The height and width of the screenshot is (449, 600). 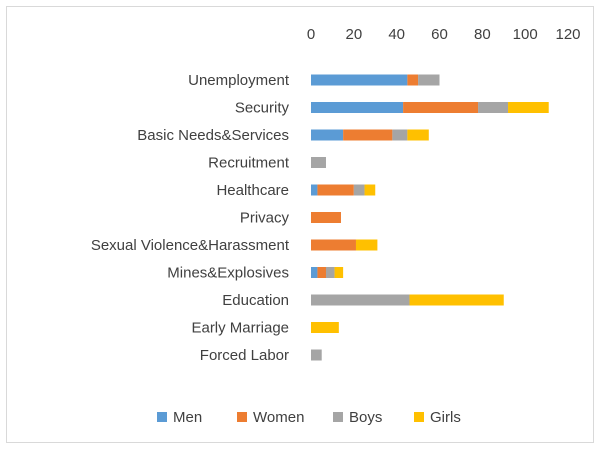 I want to click on x-tick-label: 80, so click(x=482, y=34).